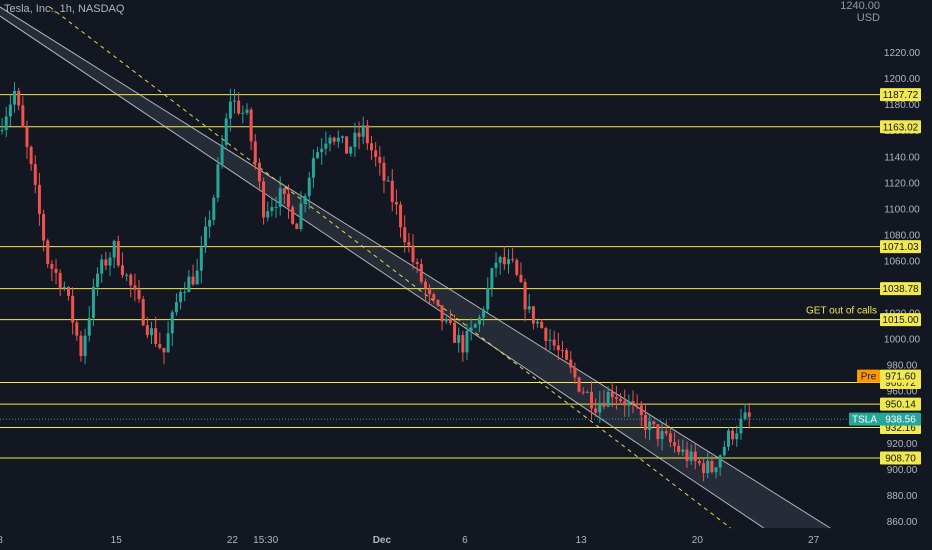  I want to click on y-tick-label: 1220.00, so click(902, 53).